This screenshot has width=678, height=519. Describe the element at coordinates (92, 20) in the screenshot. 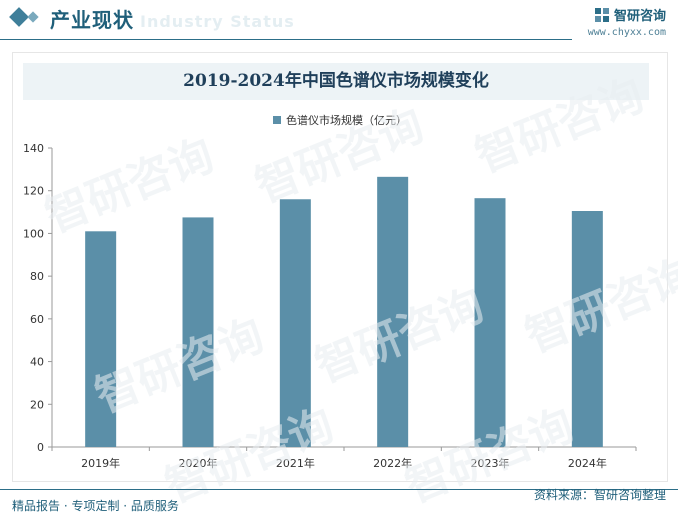

I see `section-title: 产业现状` at that location.